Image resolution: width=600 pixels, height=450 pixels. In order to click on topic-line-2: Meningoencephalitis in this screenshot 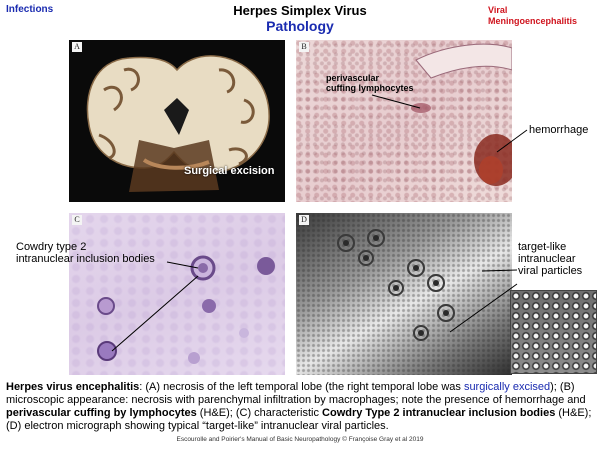, I will do `click(533, 21)`.